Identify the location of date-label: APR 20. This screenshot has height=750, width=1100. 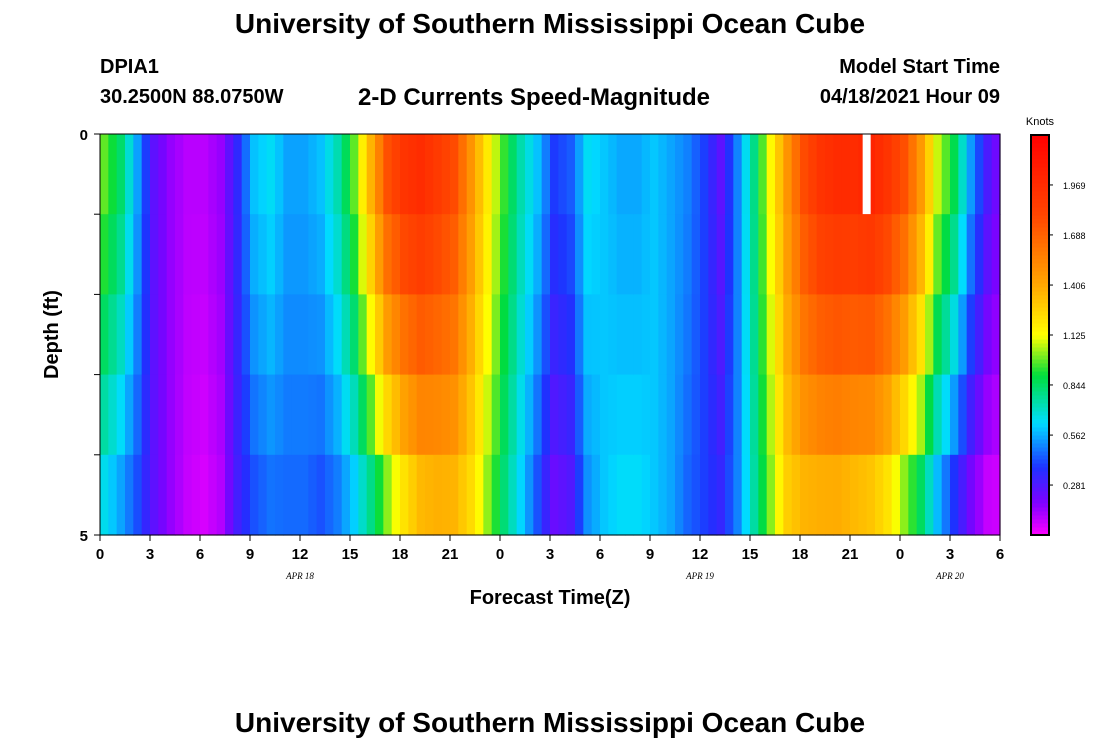
(949, 576).